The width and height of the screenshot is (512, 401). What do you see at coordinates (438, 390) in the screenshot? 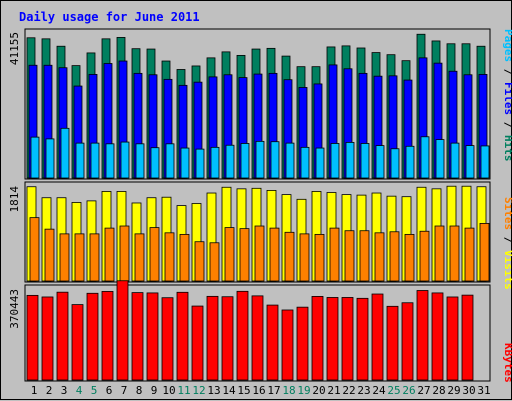
I see `x-tick-label: 28` at bounding box center [438, 390].